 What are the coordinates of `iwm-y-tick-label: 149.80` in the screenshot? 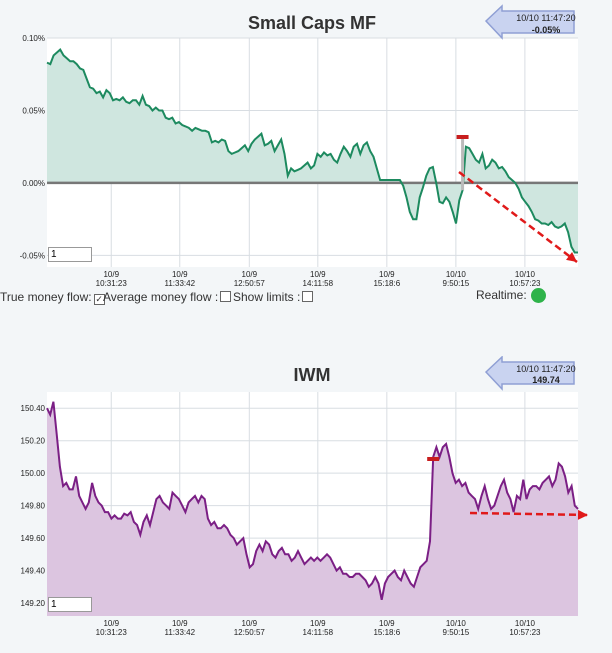 It's located at (33, 506).